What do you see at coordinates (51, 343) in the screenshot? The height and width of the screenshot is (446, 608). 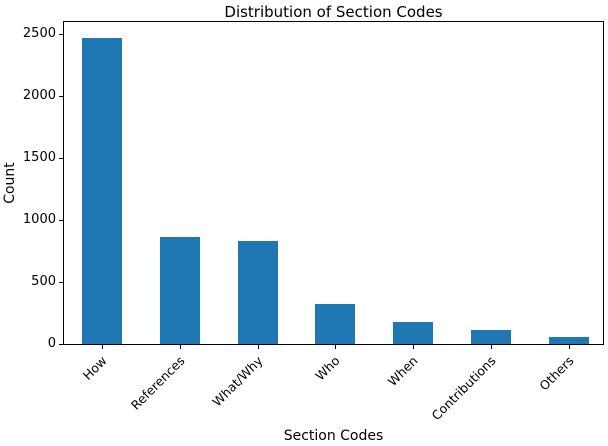 I see `y-tick-label: 0` at bounding box center [51, 343].